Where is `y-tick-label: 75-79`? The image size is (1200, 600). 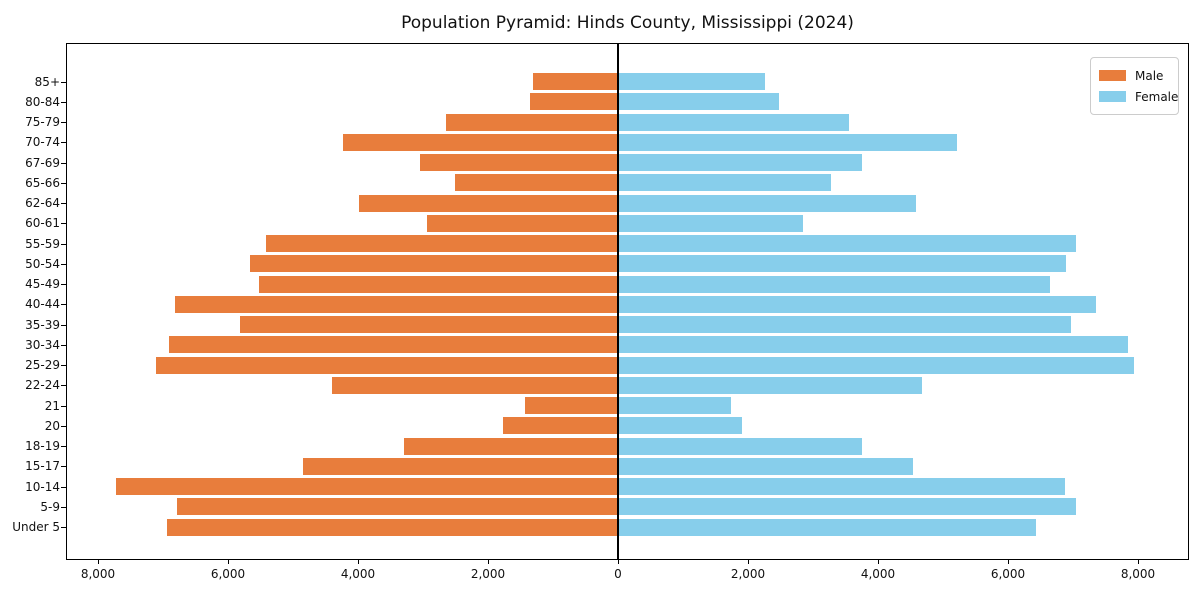
y-tick-label: 75-79 is located at coordinates (42, 122).